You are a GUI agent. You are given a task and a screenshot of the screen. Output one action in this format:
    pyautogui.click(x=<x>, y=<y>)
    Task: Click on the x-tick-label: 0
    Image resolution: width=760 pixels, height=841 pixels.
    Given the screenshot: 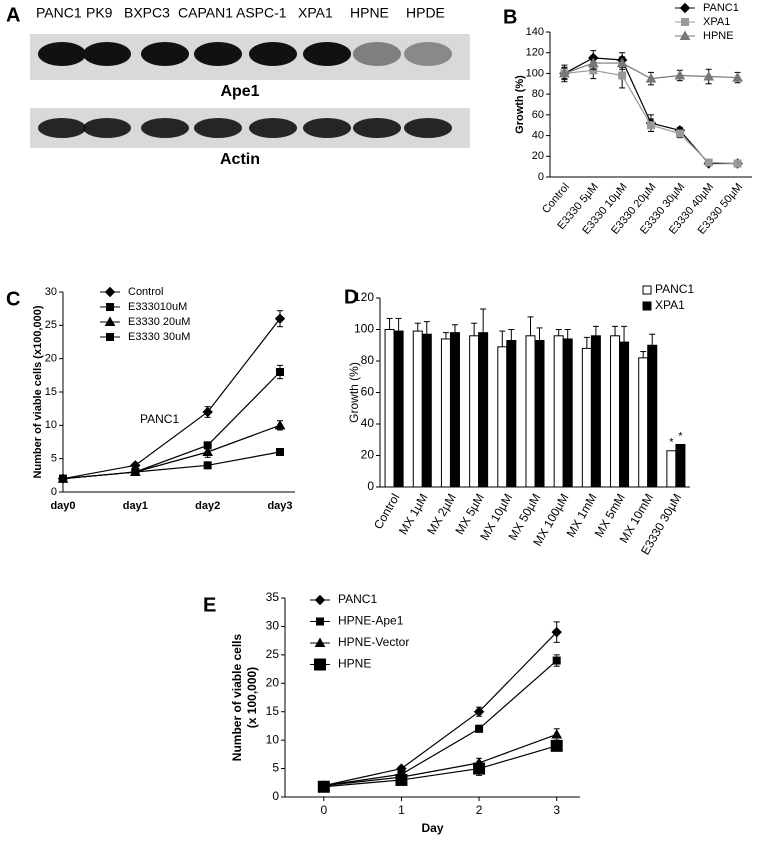 What is the action you would take?
    pyautogui.click(x=323, y=810)
    